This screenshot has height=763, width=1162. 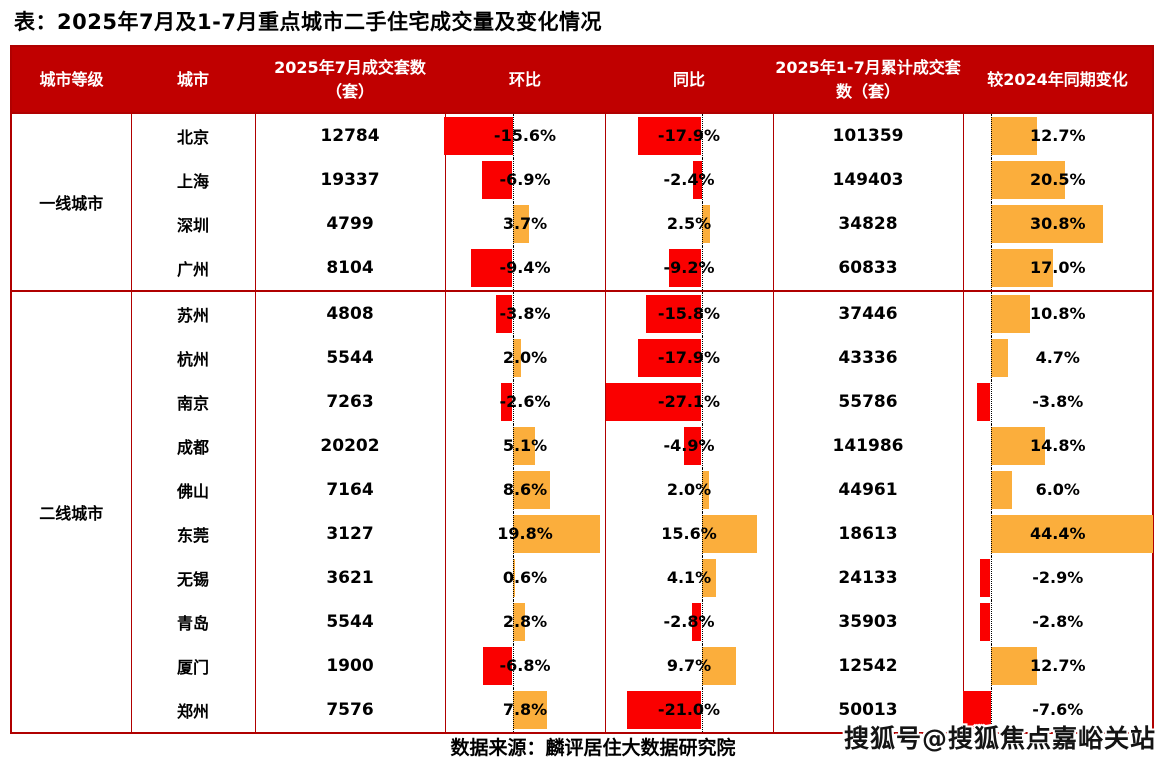 I want to click on tier-cell: 一线城市, so click(x=71, y=202).